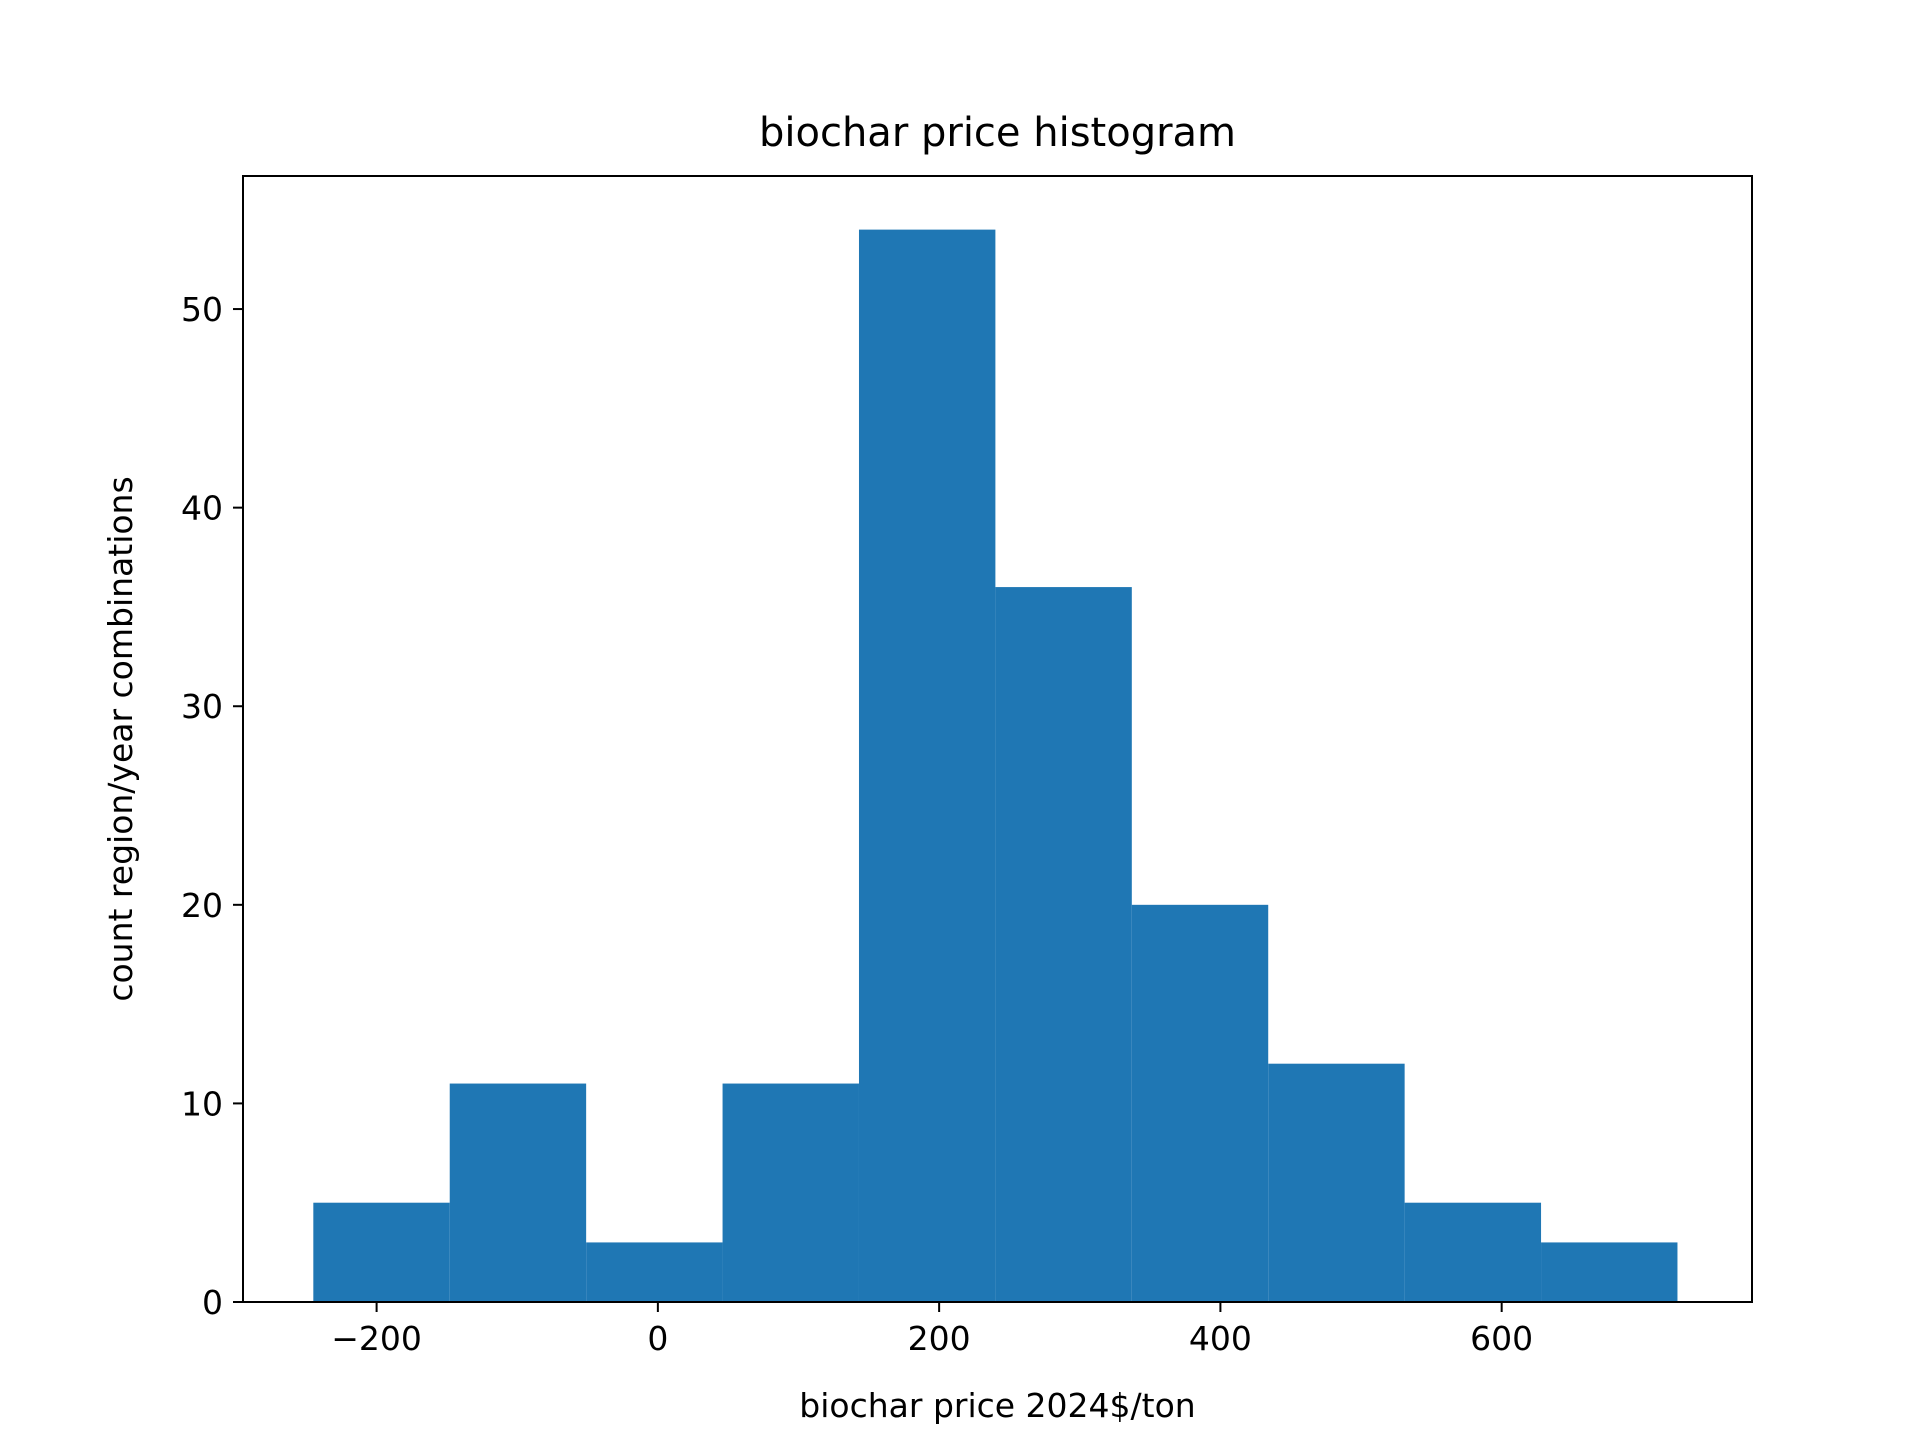 The image size is (1920, 1440). I want to click on y-tick-label: 0, so click(212, 1302).